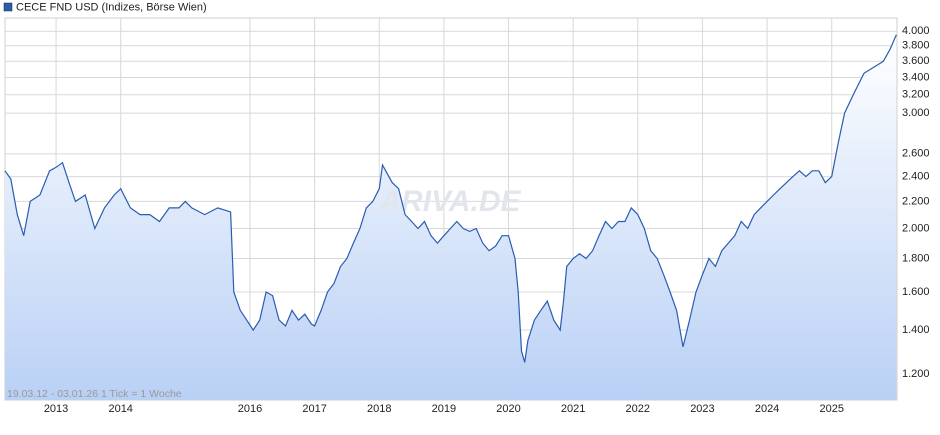 This screenshot has height=435, width=940. I want to click on x-tick-label: 2013, so click(56, 409).